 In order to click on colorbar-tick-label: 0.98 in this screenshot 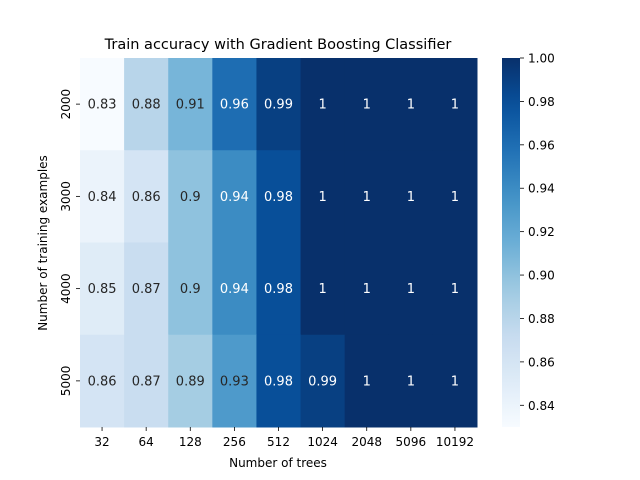, I will do `click(541, 102)`.